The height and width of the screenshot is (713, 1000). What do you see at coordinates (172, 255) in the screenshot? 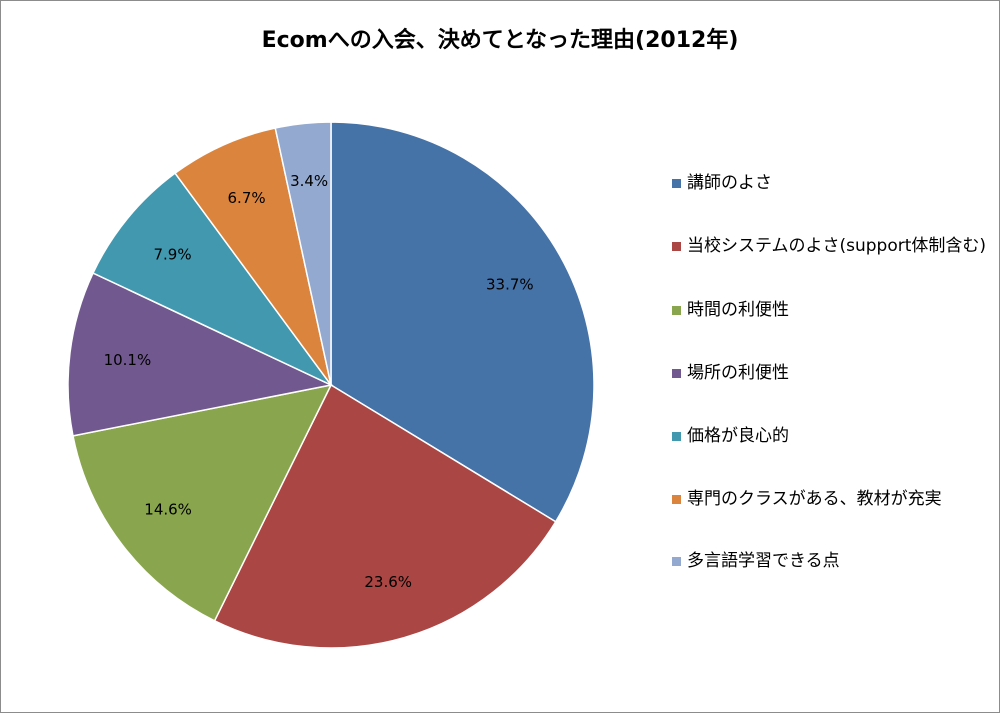
I see `slice-data-label-5: 7.9%` at bounding box center [172, 255].